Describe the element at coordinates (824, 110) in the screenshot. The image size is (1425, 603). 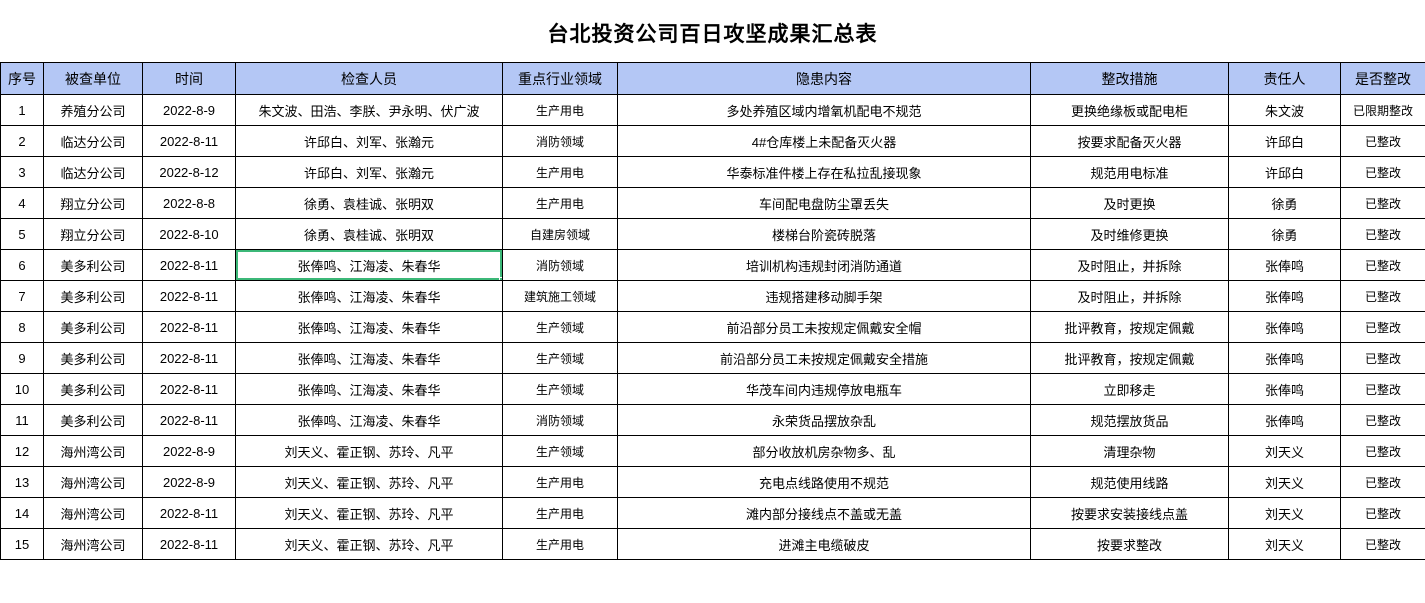
I see `cell-hazard: 多处养殖区域内增氧机配电不规范` at that location.